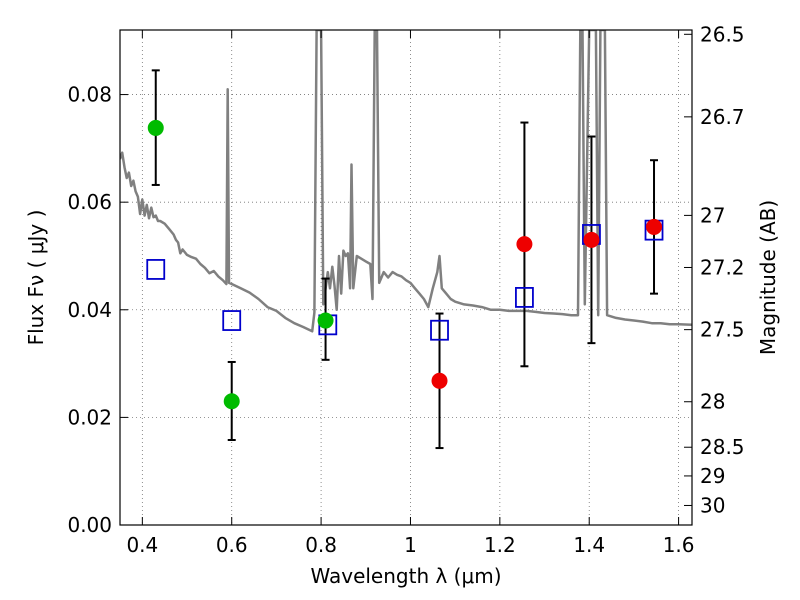  What do you see at coordinates (36, 278) in the screenshot?
I see `y-axis-label: Flux Fν ( μJy )` at bounding box center [36, 278].